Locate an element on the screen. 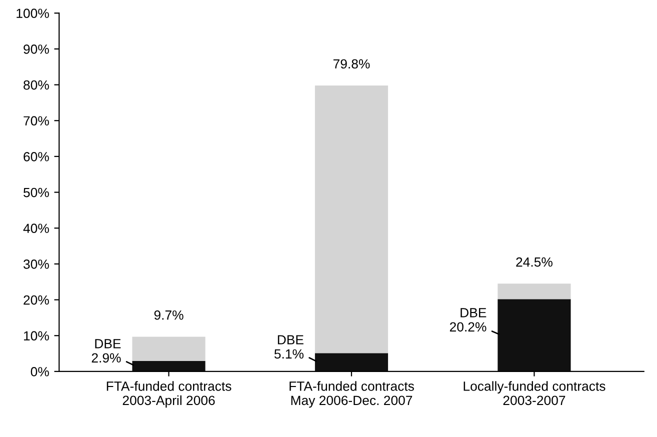 The height and width of the screenshot is (437, 657). y-tick-label: 100% is located at coordinates (32, 13).